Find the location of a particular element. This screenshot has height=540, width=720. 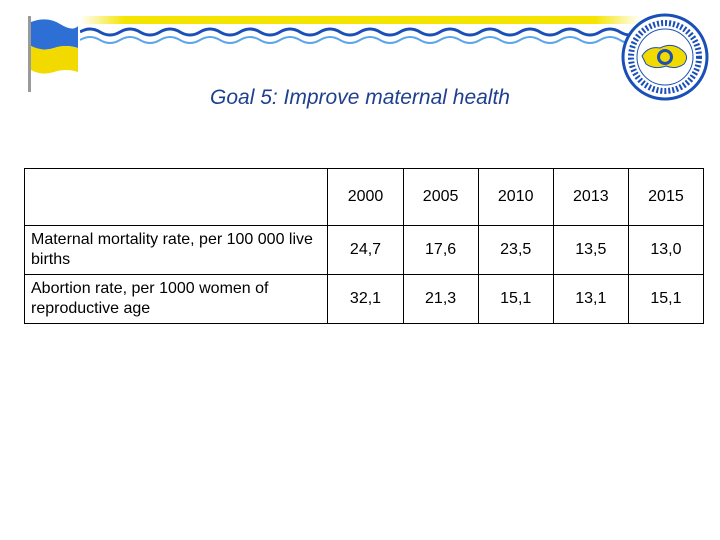

table-cell: 32,1 is located at coordinates (365, 299).